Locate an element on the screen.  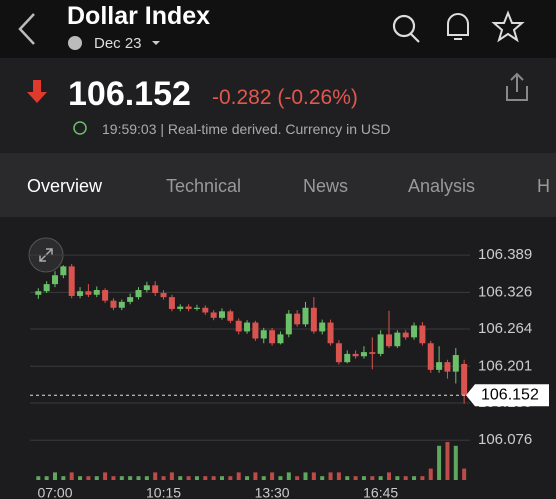
x-tick-label: 13:30 is located at coordinates (272, 492).